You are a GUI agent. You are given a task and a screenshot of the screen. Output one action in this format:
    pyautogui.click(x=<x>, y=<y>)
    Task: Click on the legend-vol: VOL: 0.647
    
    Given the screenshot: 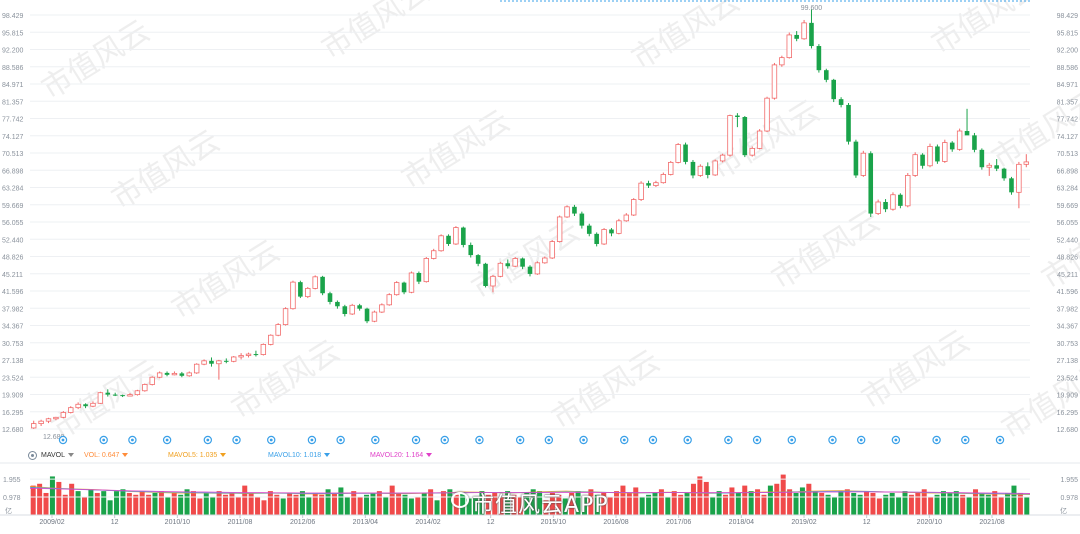 What is the action you would take?
    pyautogui.click(x=126, y=455)
    